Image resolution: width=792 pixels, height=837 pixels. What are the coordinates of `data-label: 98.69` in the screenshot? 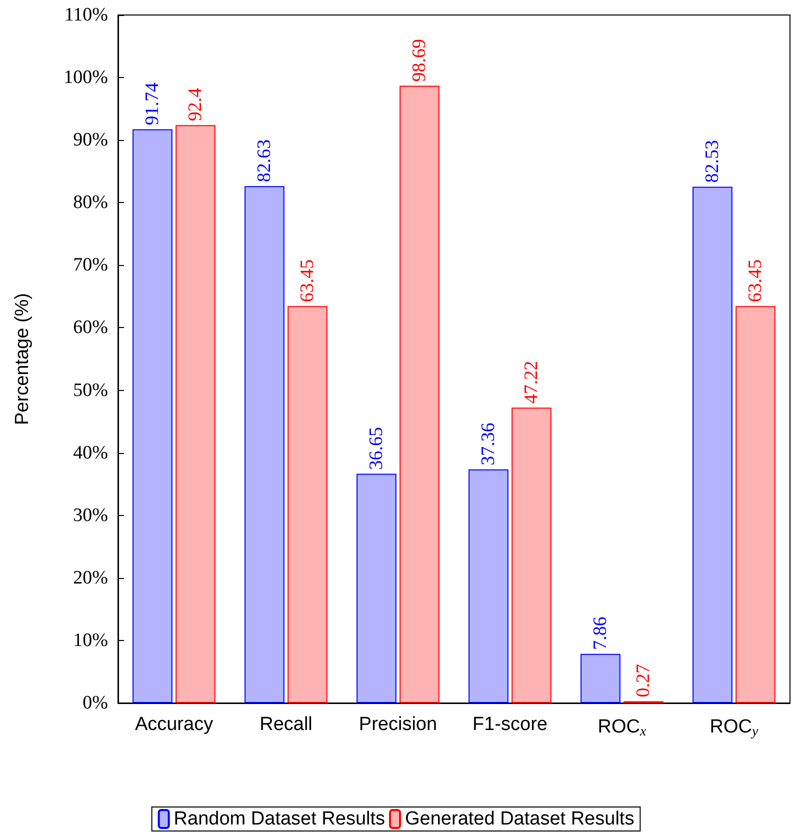 It's located at (419, 60).